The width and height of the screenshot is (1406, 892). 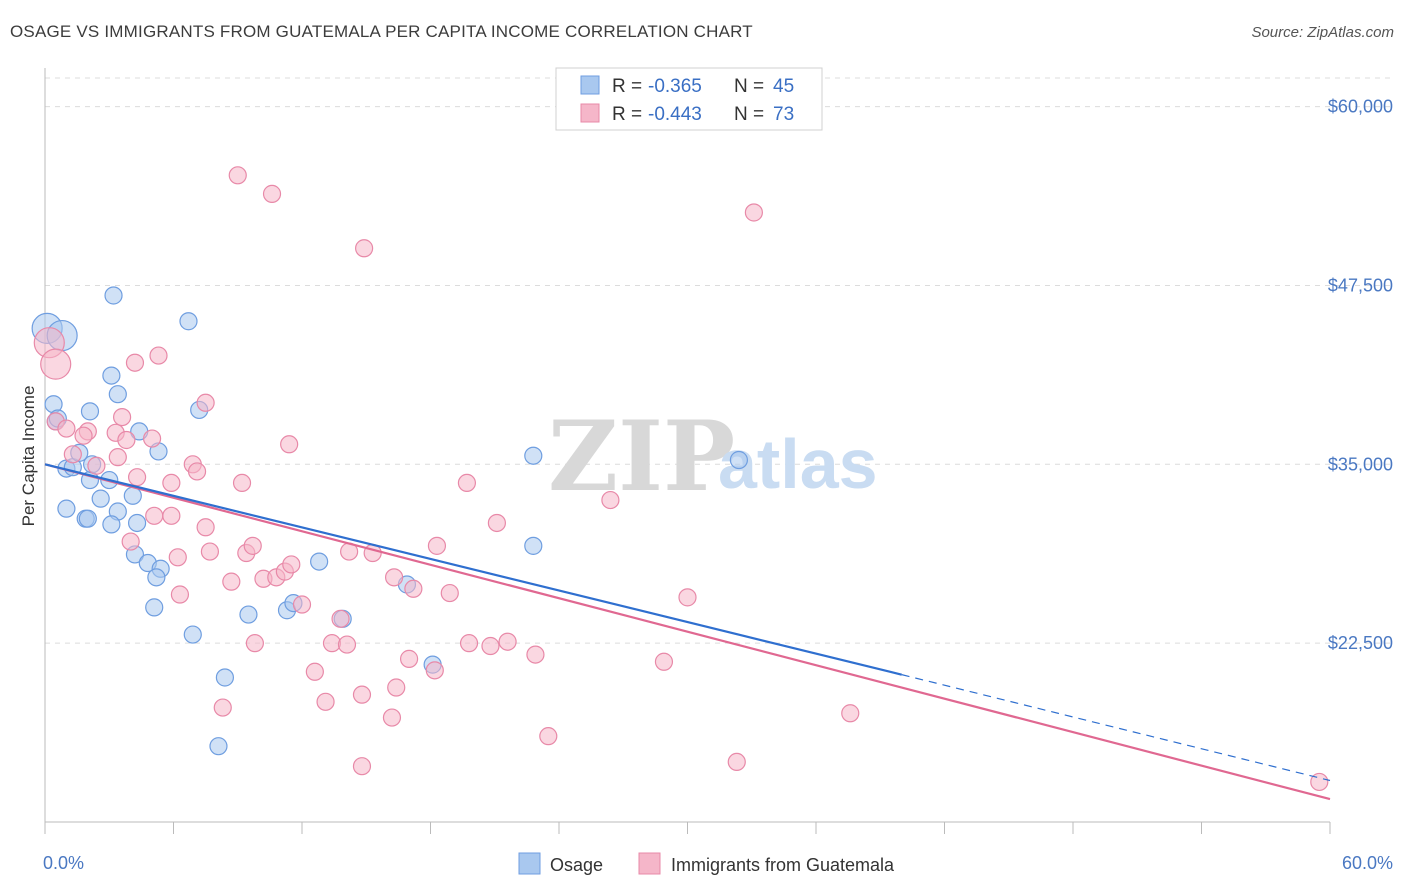 I want to click on watermark-zip: ZIP, so click(x=641, y=456).